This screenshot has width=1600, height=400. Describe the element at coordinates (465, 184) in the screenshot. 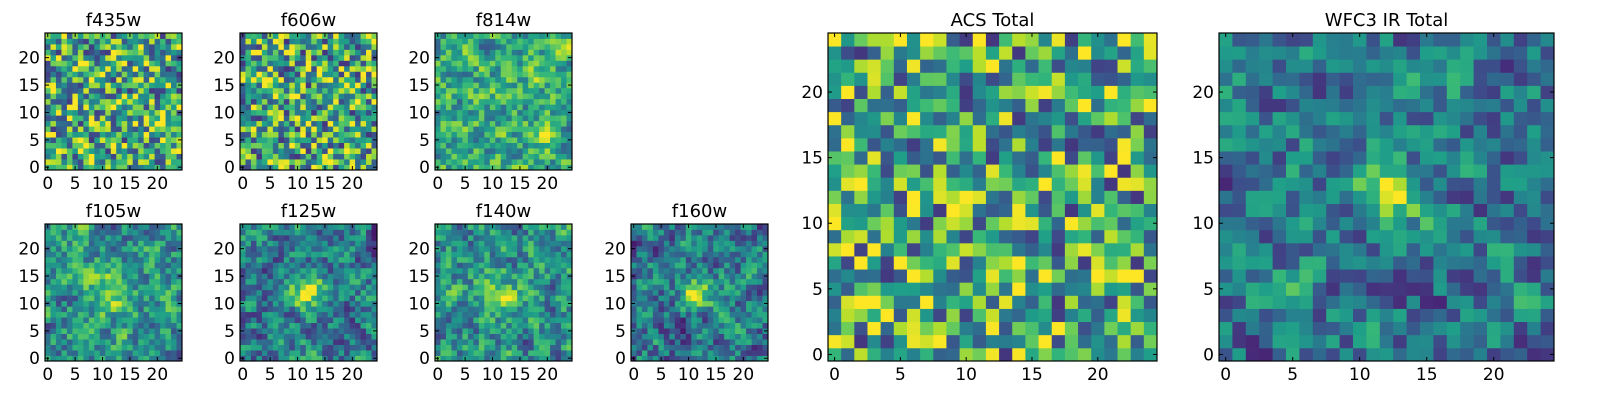

I see `x-tick-label: 5` at that location.